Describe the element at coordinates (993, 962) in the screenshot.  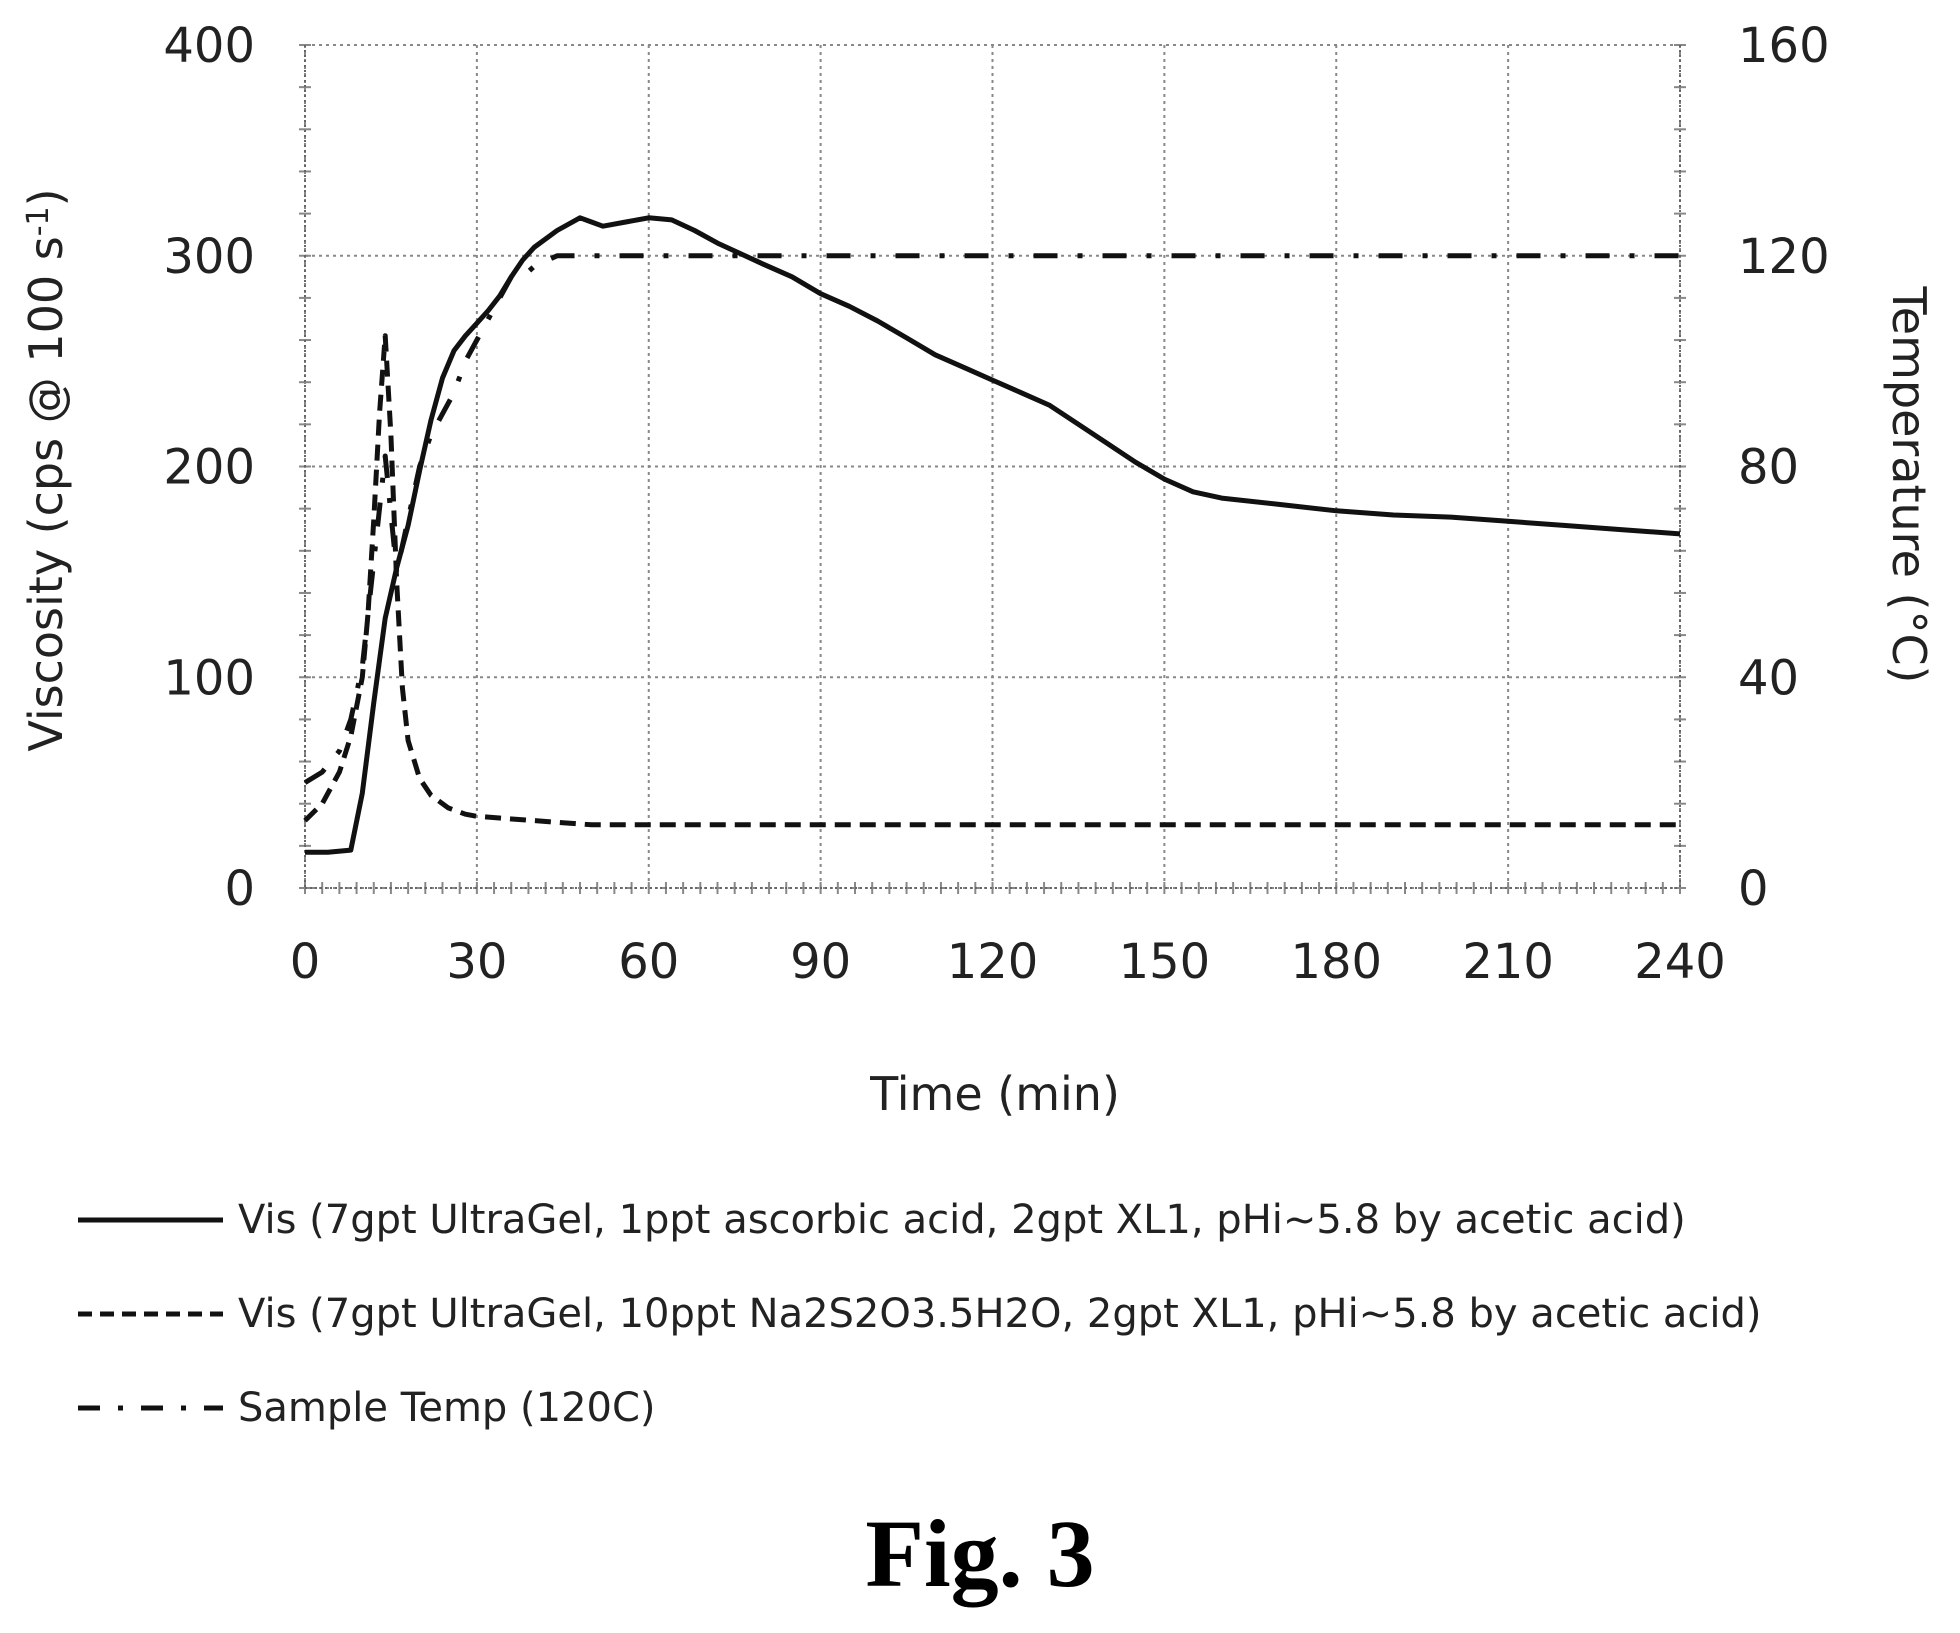
I see `x-tick-label-4: 120` at that location.